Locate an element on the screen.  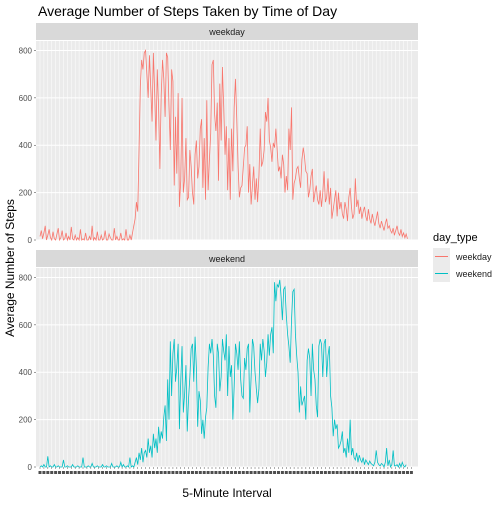
x-axis-title: 5-Minute Interval is located at coordinates (226, 493).